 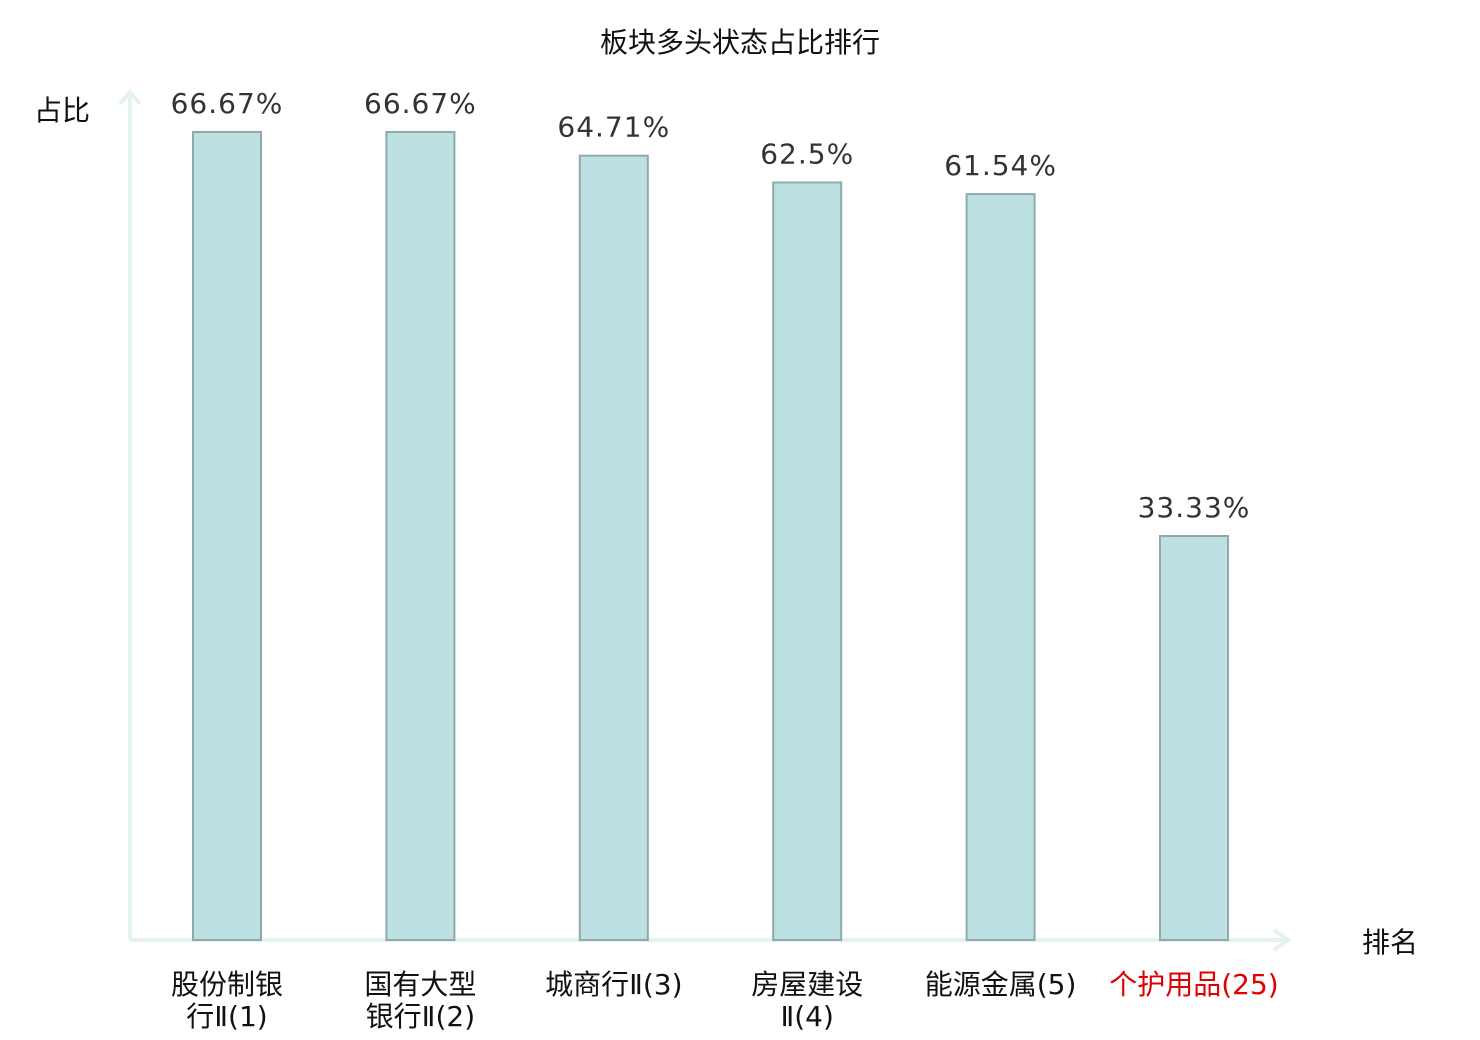 What do you see at coordinates (420, 984) in the screenshot?
I see `category-label-1-line-0: 国有大型` at bounding box center [420, 984].